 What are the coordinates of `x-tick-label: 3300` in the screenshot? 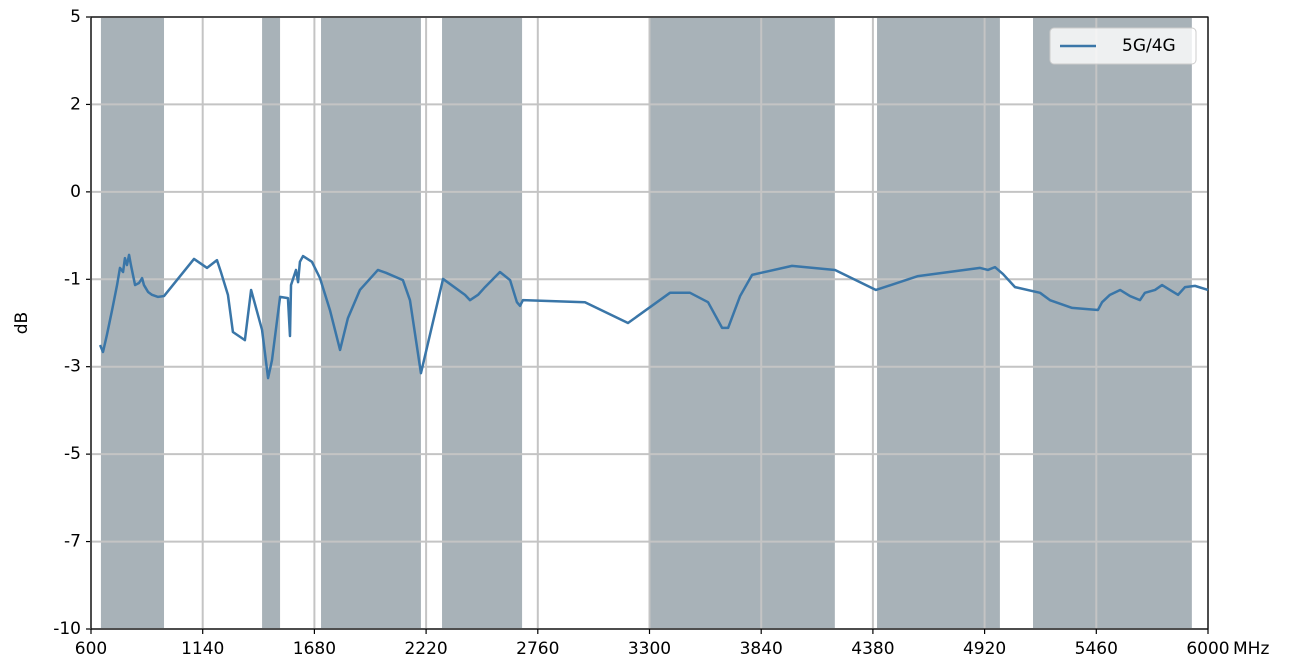 It's located at (649, 649).